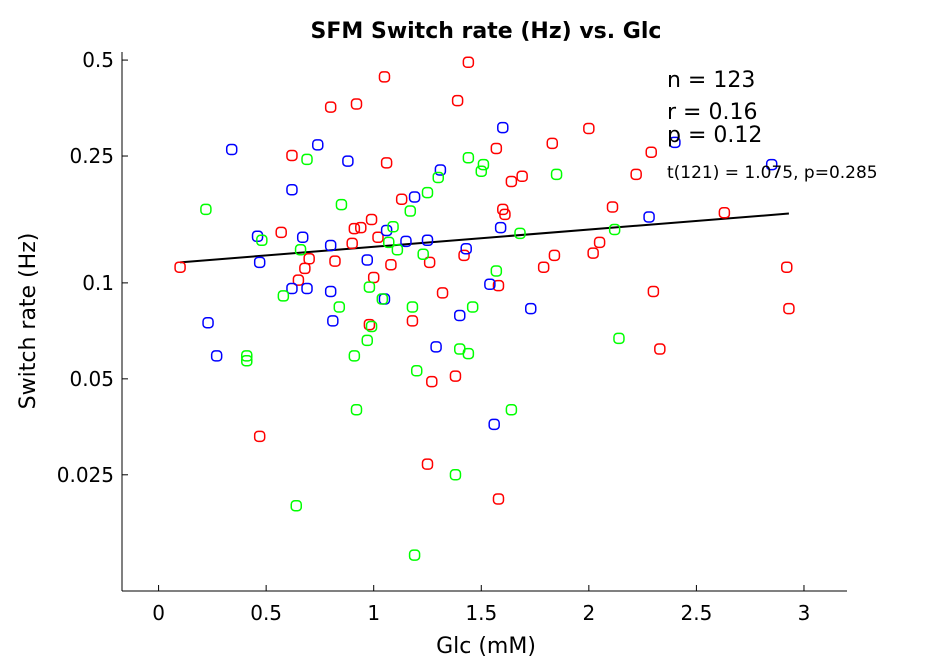  What do you see at coordinates (85, 475) in the screenshot?
I see `y-tick-label: 0.025` at bounding box center [85, 475].